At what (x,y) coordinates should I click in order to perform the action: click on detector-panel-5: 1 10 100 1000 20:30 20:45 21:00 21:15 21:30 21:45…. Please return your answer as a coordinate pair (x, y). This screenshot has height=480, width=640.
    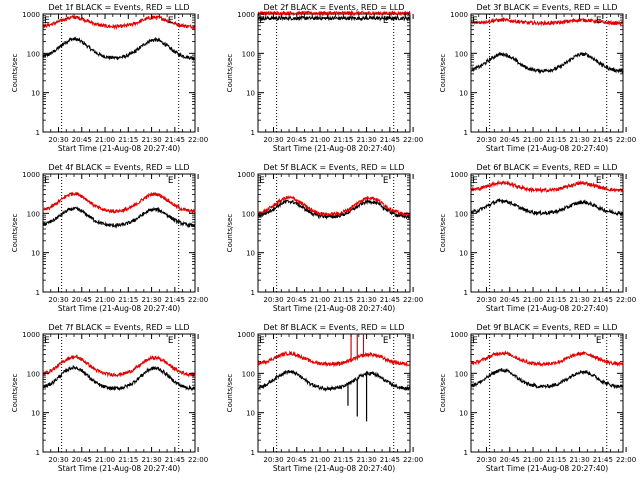
    Looking at the image, I should click on (324, 238).